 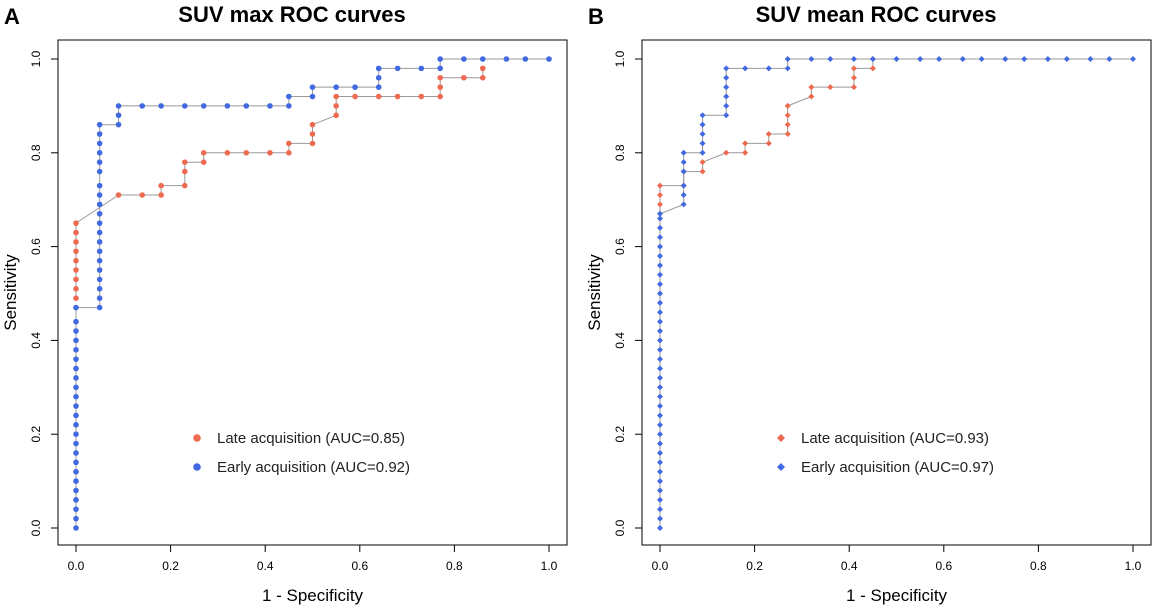 What do you see at coordinates (76, 566) in the screenshot?
I see `x-tick-label: 0.0` at bounding box center [76, 566].